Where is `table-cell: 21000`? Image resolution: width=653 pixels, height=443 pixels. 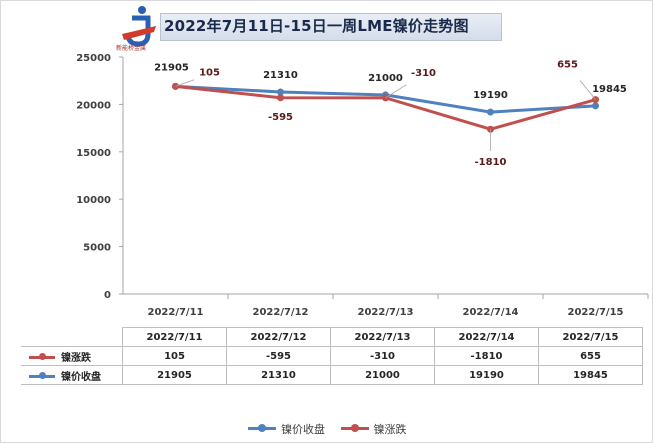 table-cell: 21000 is located at coordinates (382, 375).